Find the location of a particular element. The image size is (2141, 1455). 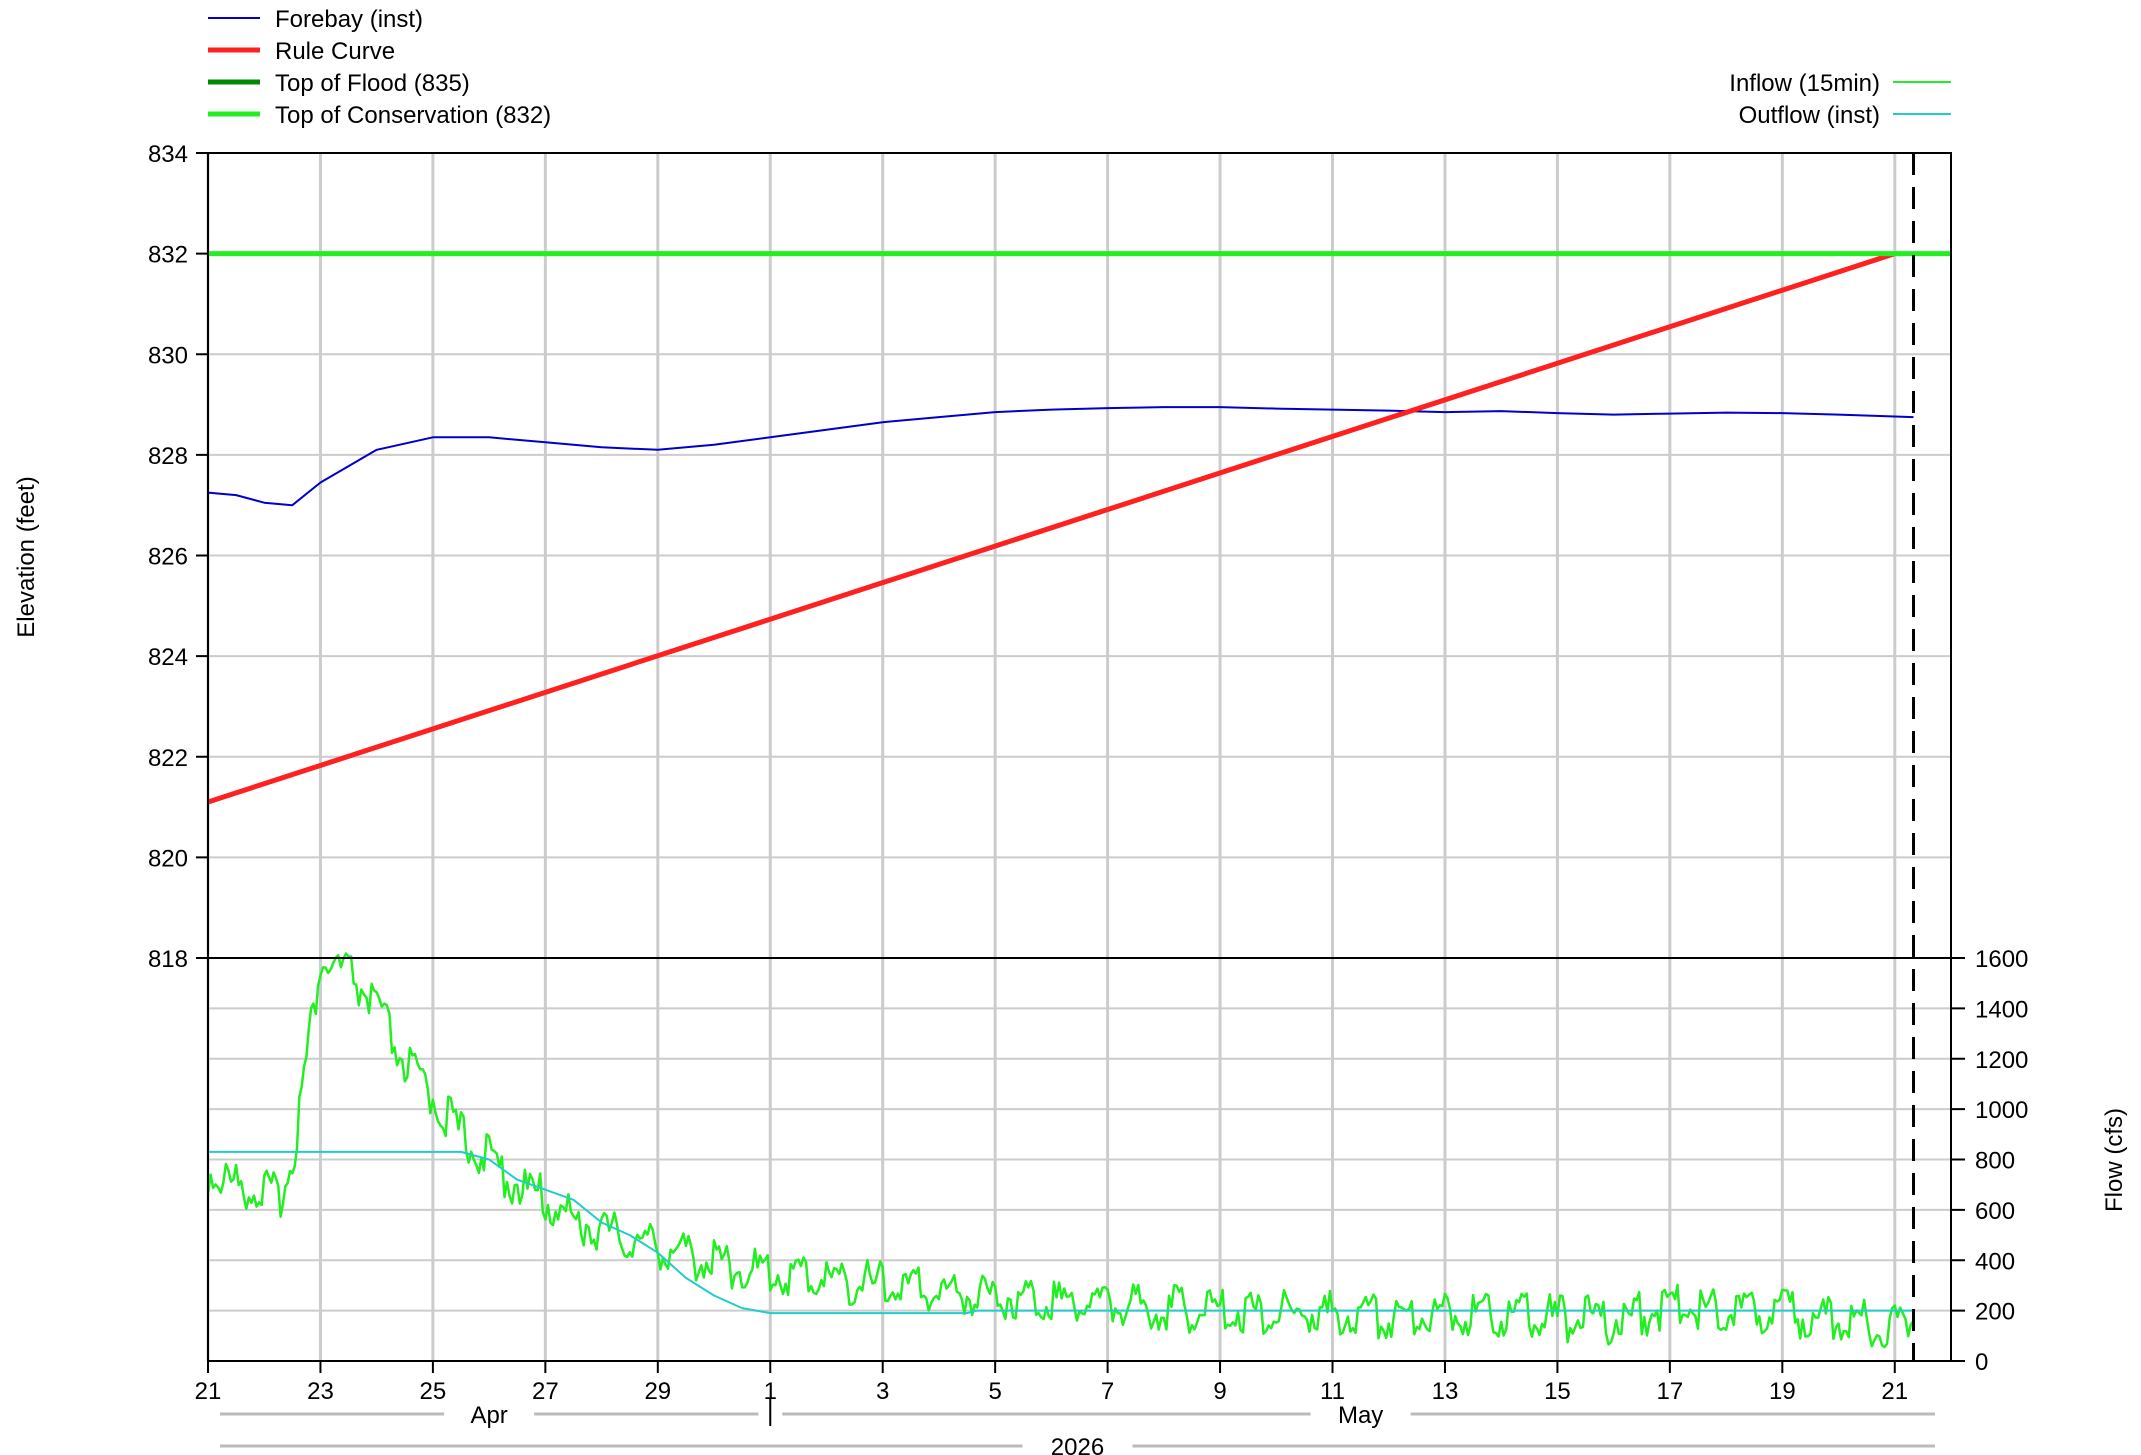

legend-label-right-1: Outflow (inst) is located at coordinates (1809, 115).